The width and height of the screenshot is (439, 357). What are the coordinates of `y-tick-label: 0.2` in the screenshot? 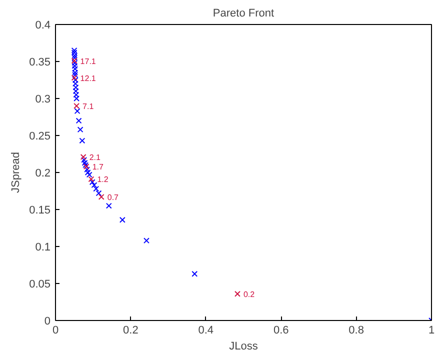 It's located at (43, 174).